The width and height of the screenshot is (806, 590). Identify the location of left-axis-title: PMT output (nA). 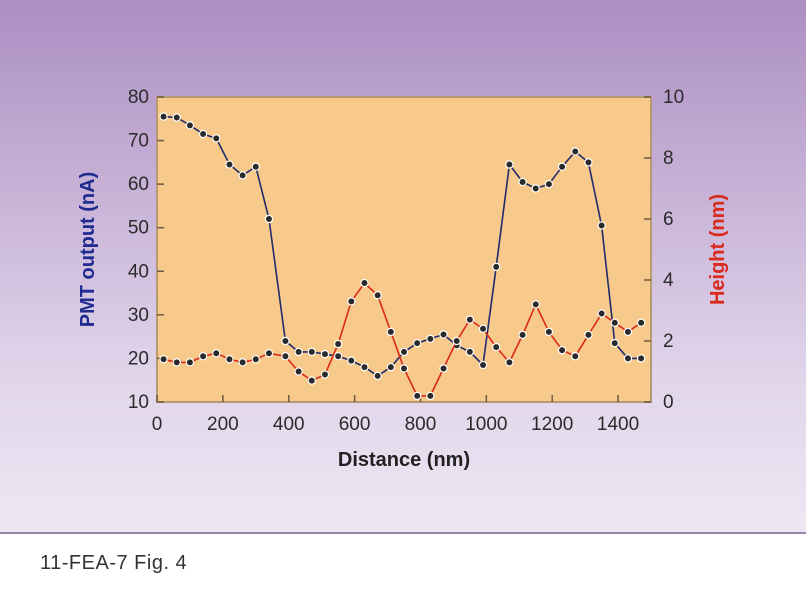
(88, 250).